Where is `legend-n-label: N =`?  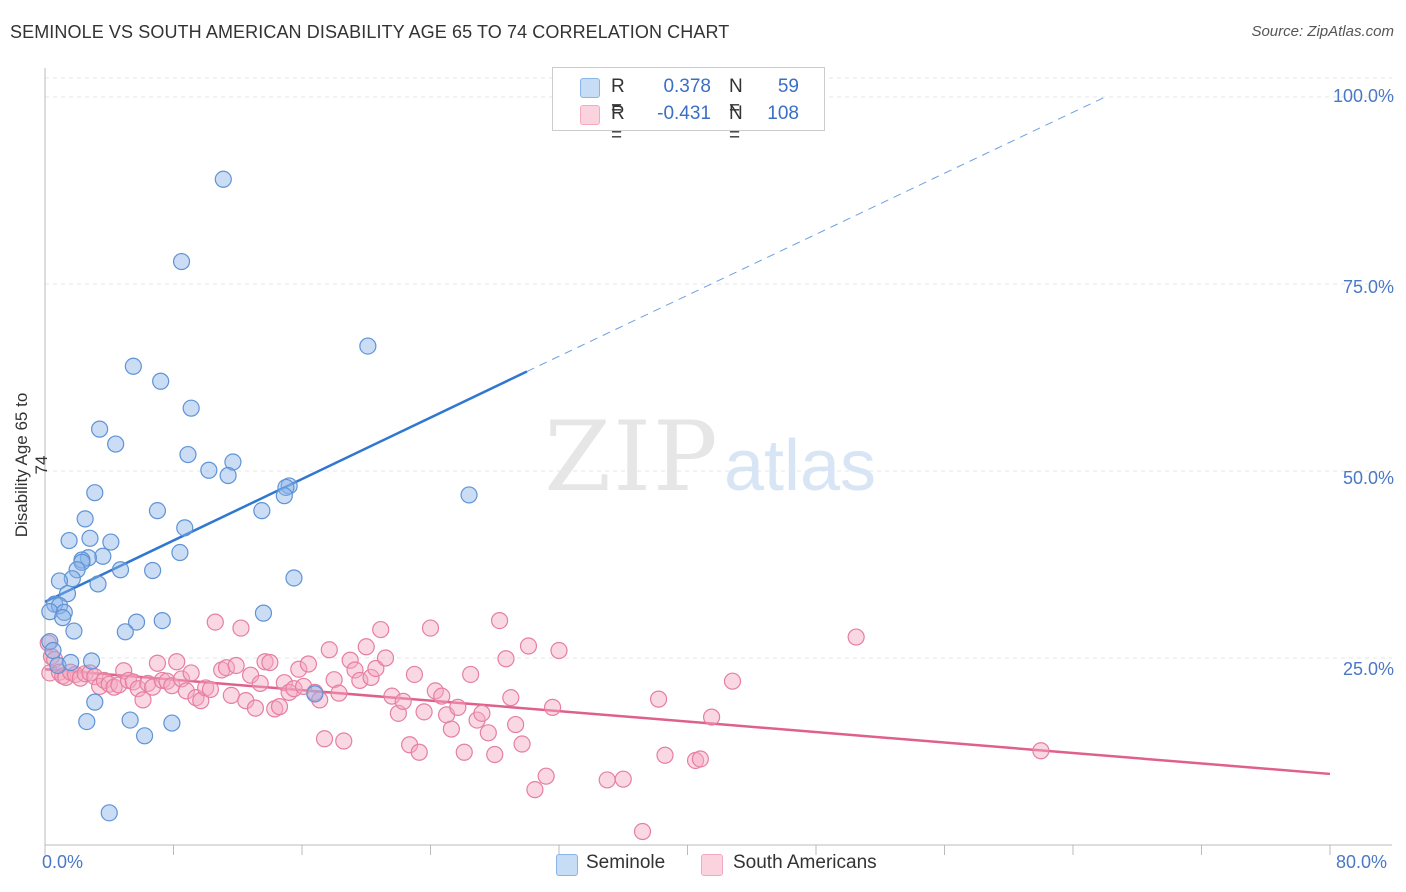
legend-n-label: N = is located at coordinates (736, 97).